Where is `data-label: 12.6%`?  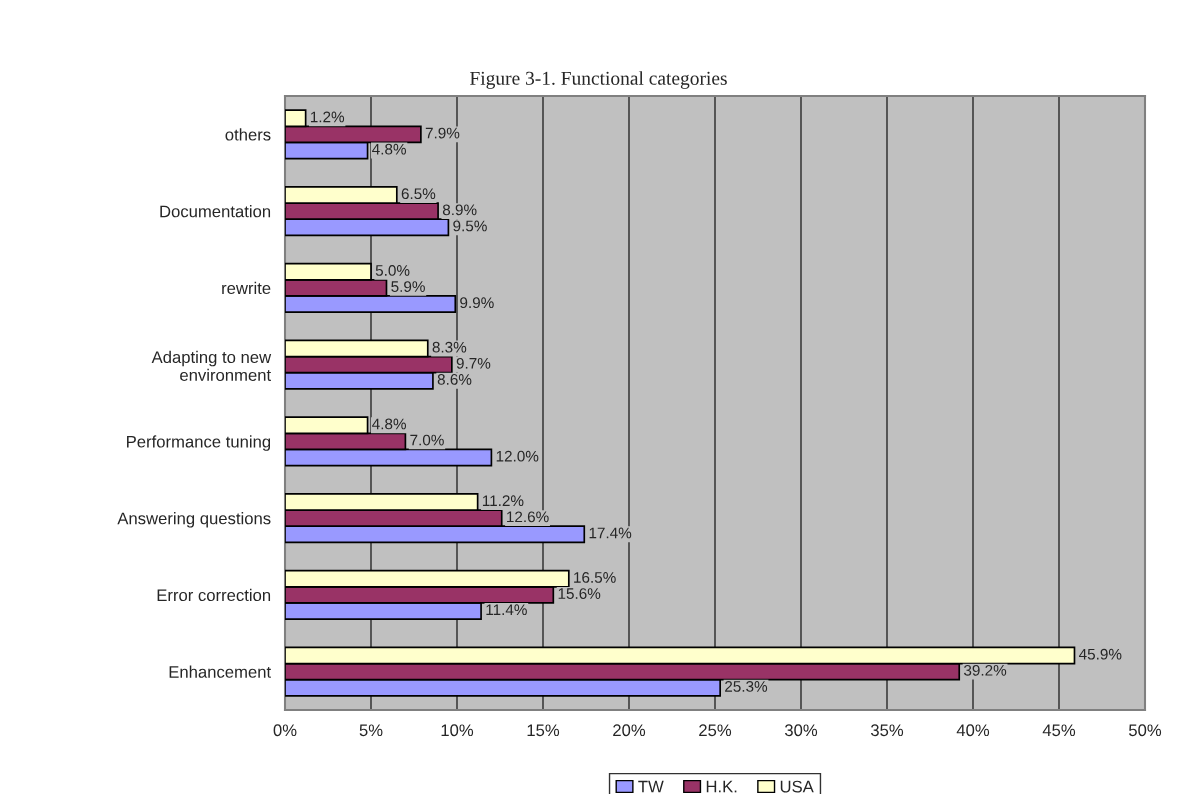 data-label: 12.6% is located at coordinates (528, 517).